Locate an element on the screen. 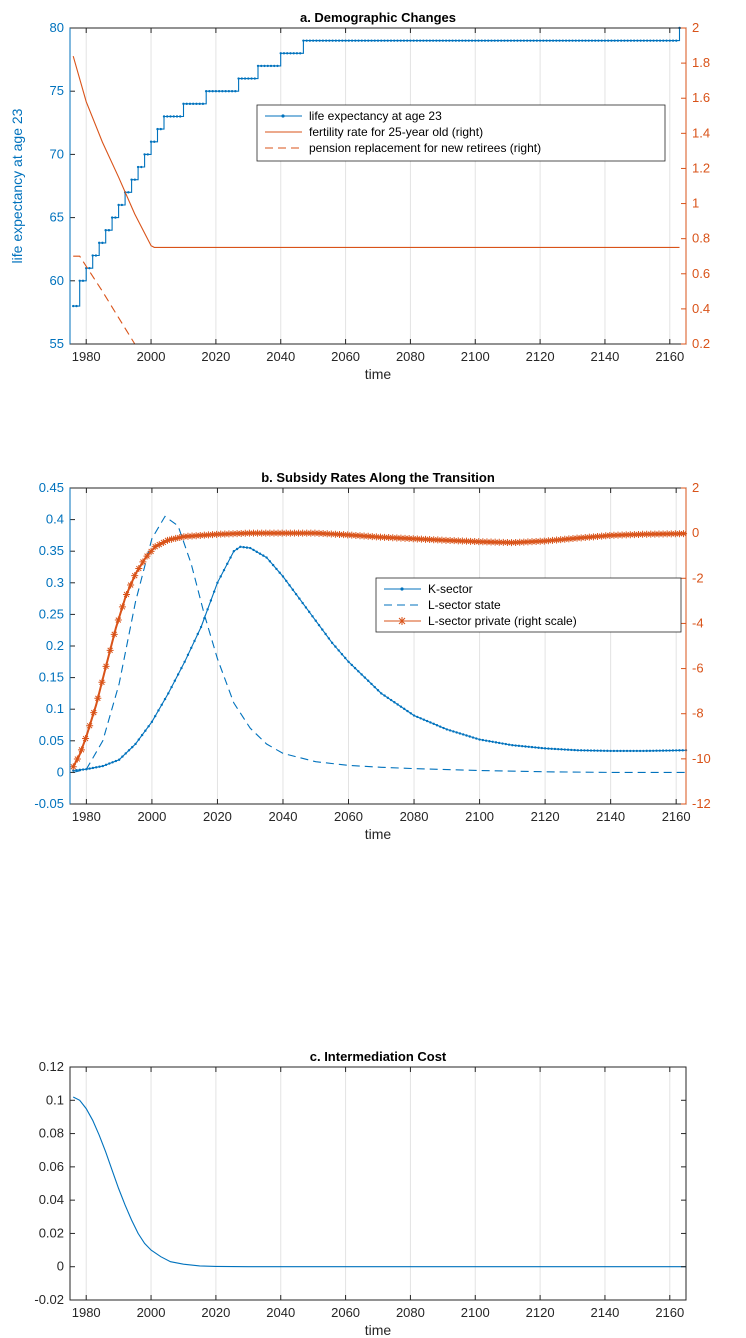 Image resolution: width=746 pixels, height=1338 pixels. y-tick-label: 0.35 is located at coordinates (51, 550).